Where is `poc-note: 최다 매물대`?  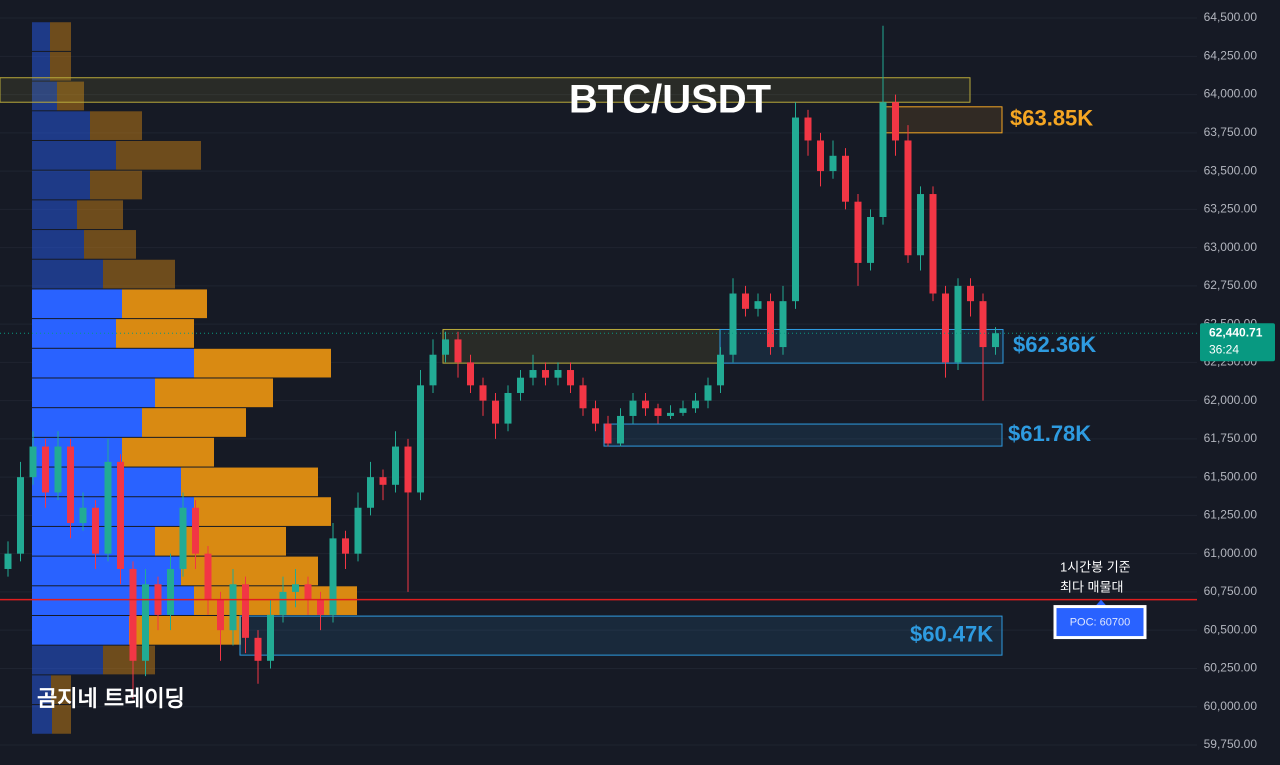 poc-note: 최다 매물대 is located at coordinates (1091, 586).